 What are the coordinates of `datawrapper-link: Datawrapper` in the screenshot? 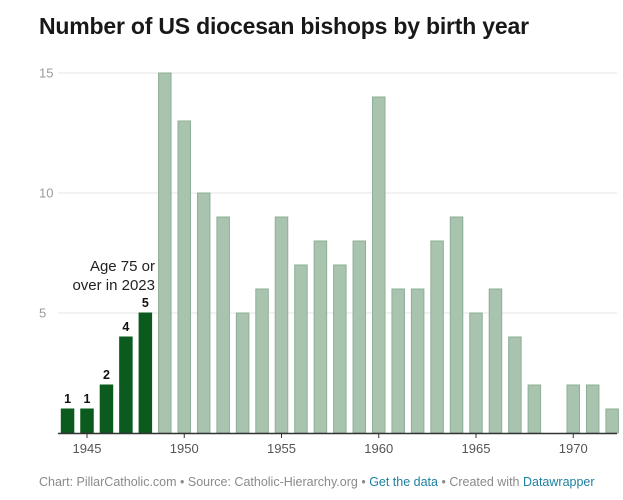 It's located at (558, 482).